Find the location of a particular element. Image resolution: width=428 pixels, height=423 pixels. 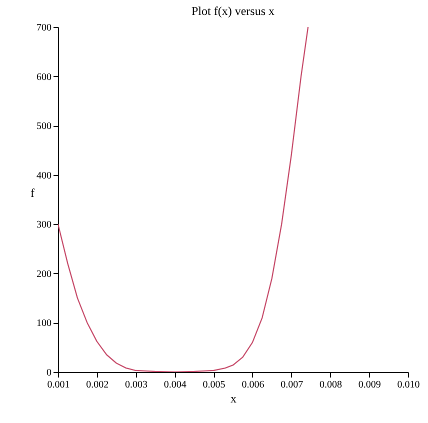

x-tick-label: 0.009 is located at coordinates (369, 385).